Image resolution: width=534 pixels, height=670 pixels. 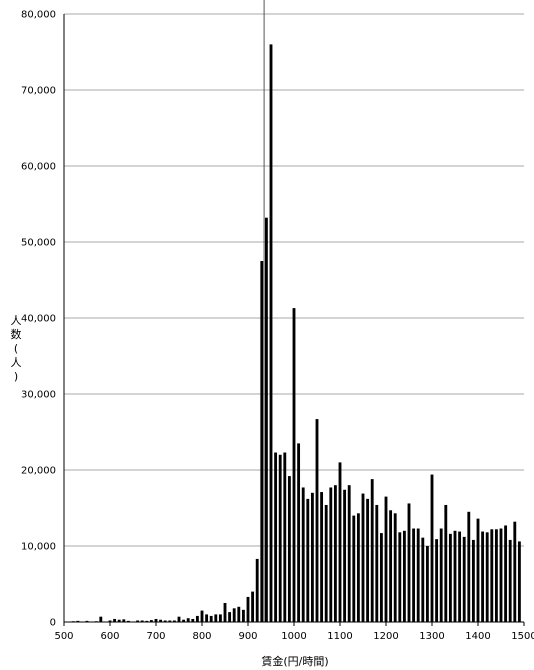 I want to click on x-tick-label: 500, so click(x=63, y=636).